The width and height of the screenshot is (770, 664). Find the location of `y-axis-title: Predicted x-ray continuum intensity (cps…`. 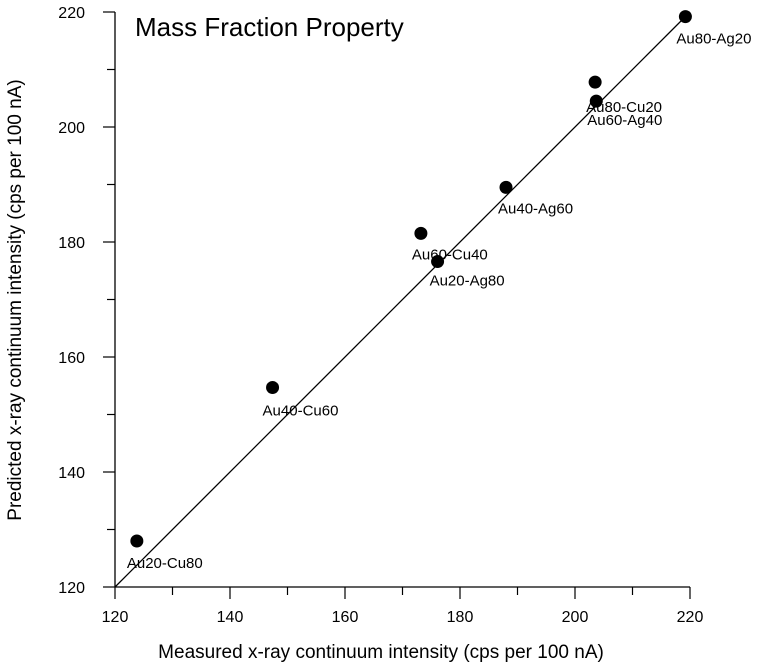

y-axis-title: Predicted x-ray continuum intensity (cps… is located at coordinates (15, 299).